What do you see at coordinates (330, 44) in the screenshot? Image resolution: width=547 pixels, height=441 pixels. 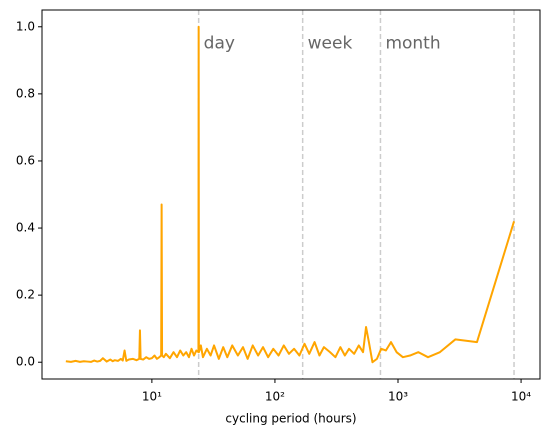 I see `annotation: week` at bounding box center [330, 44].